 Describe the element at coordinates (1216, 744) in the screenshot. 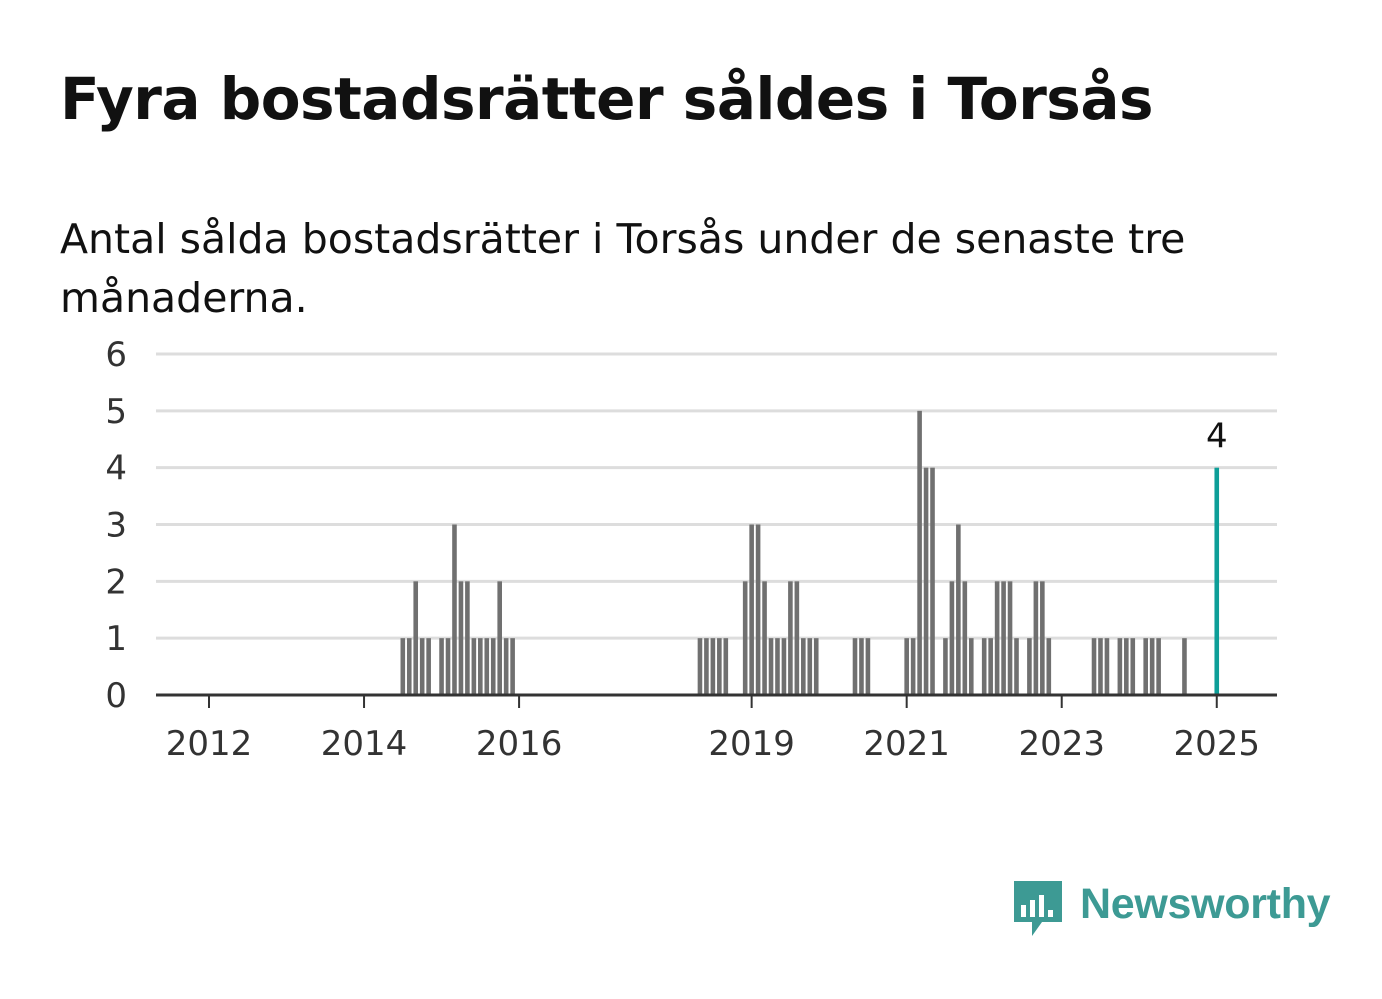

I see `x-tick-label: 2025` at that location.